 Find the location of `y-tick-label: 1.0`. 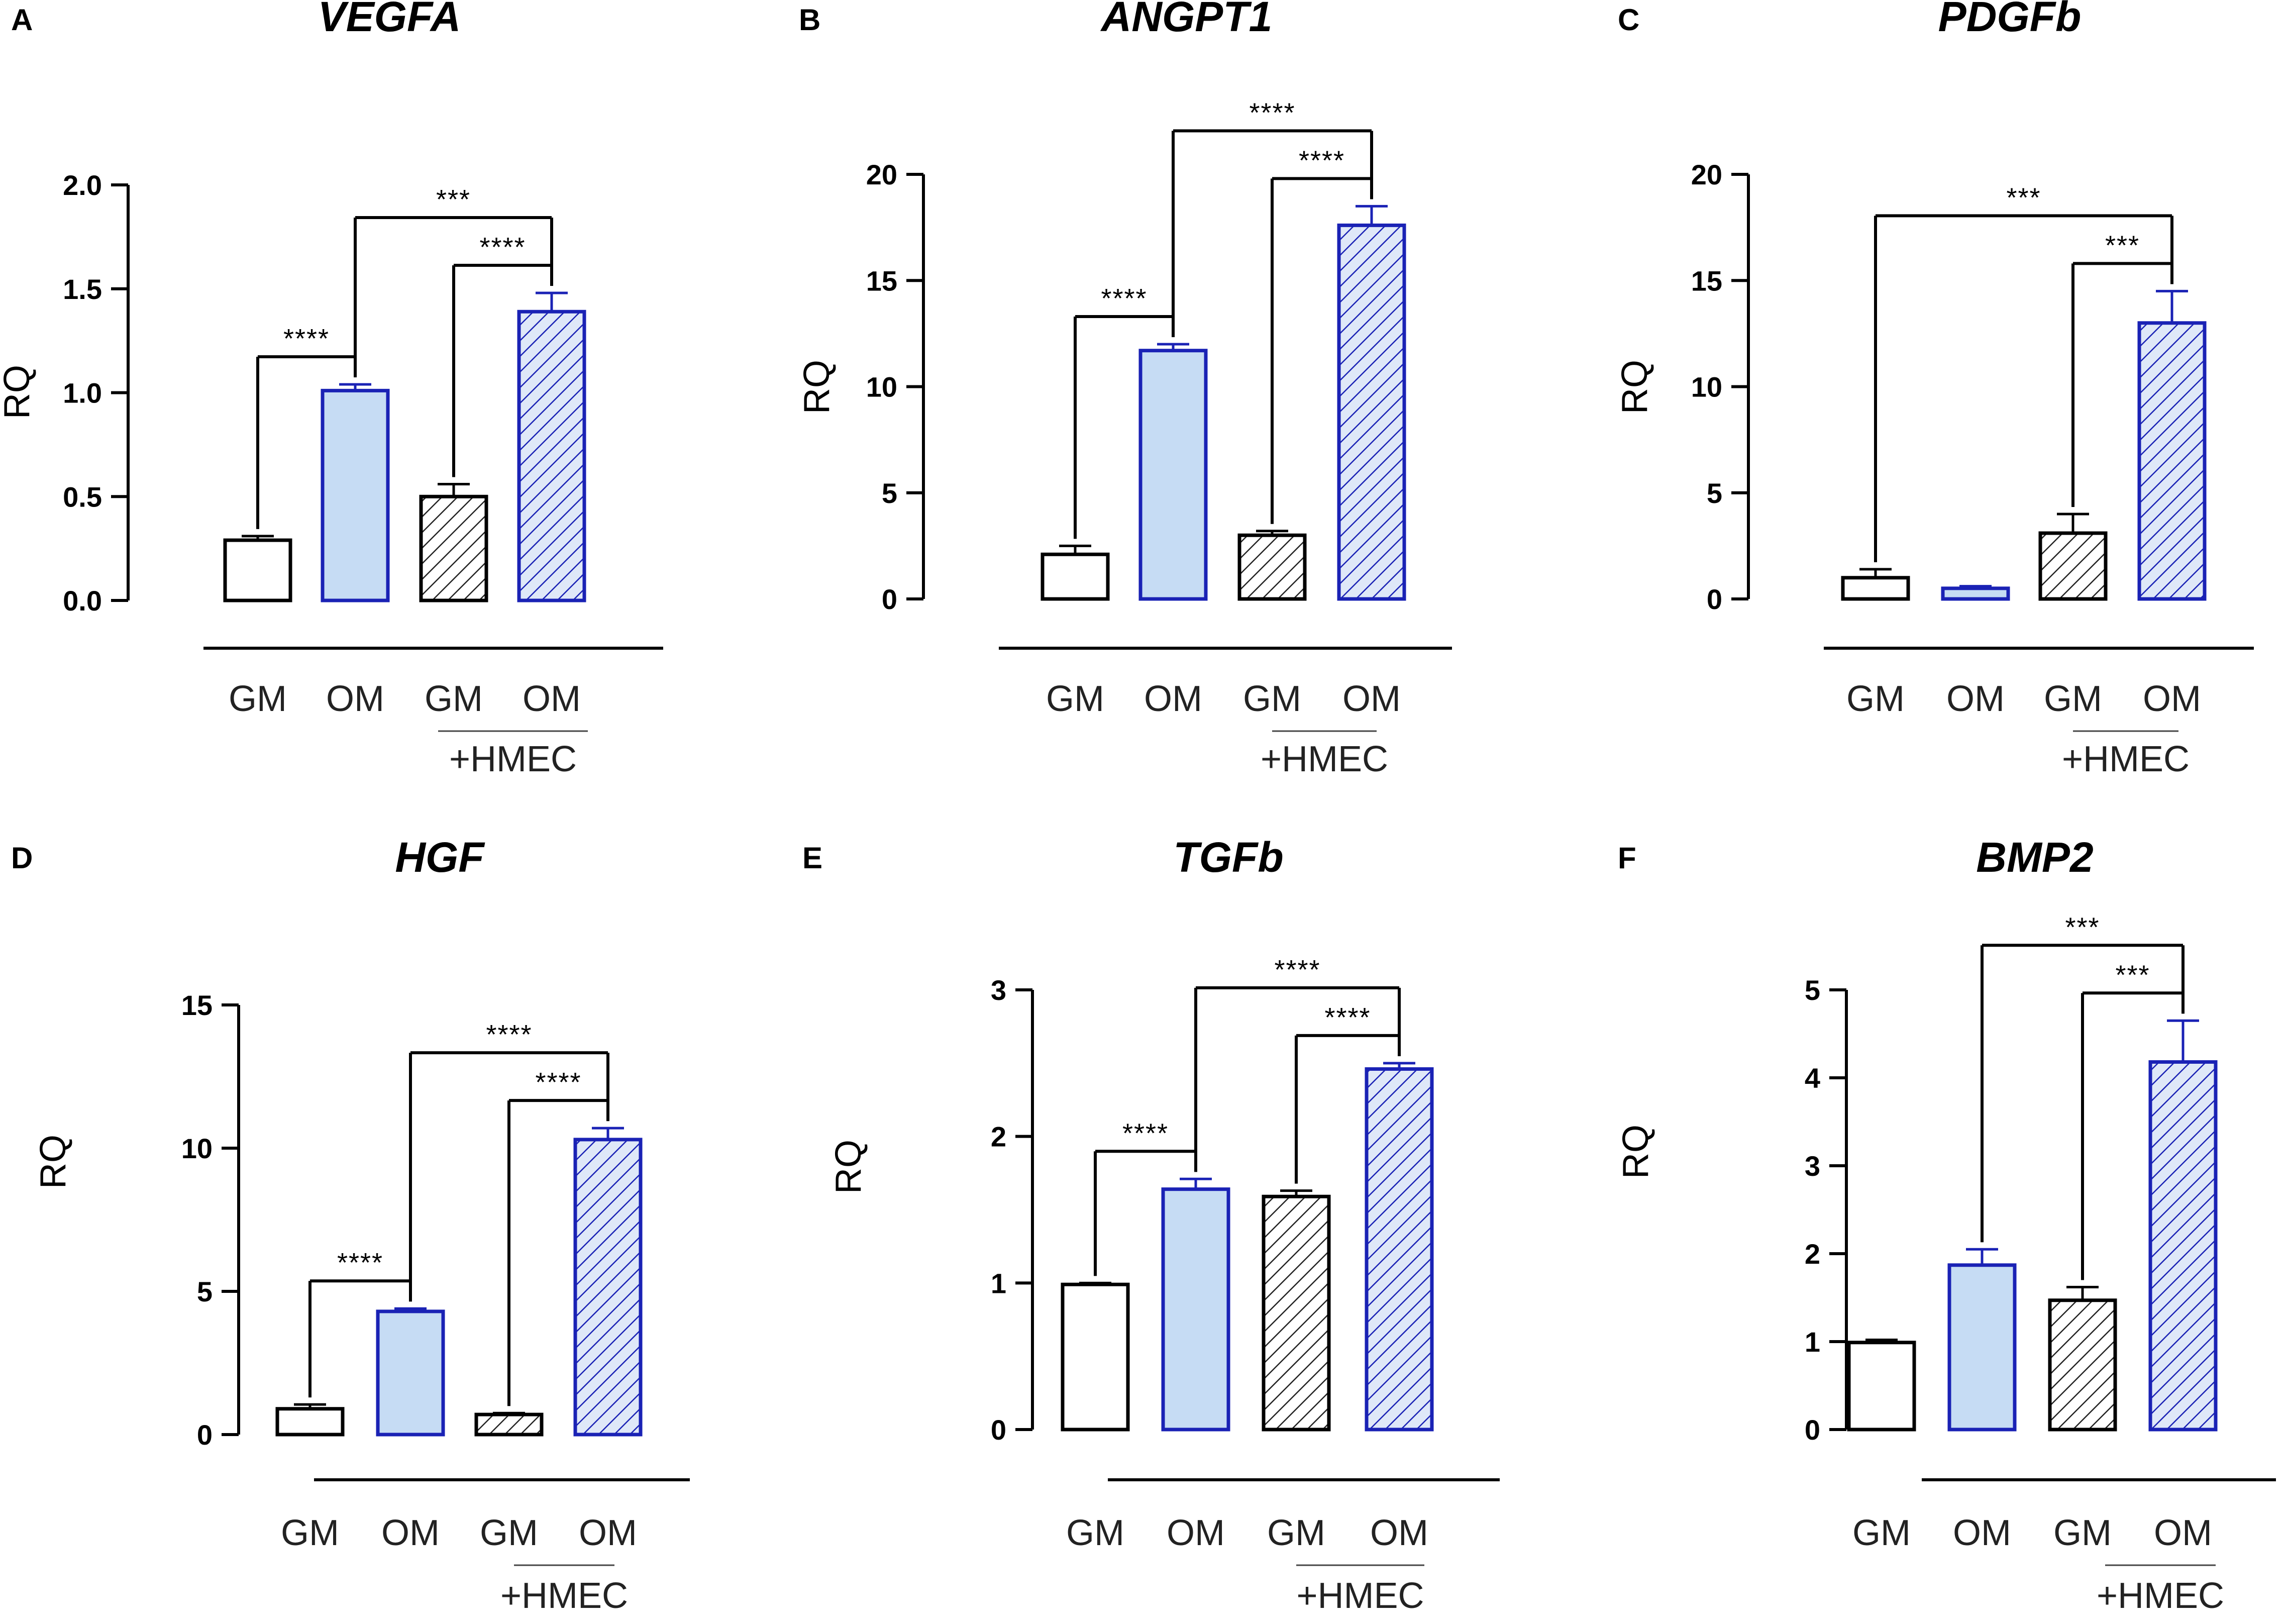

y-tick-label: 1.0 is located at coordinates (82, 393).